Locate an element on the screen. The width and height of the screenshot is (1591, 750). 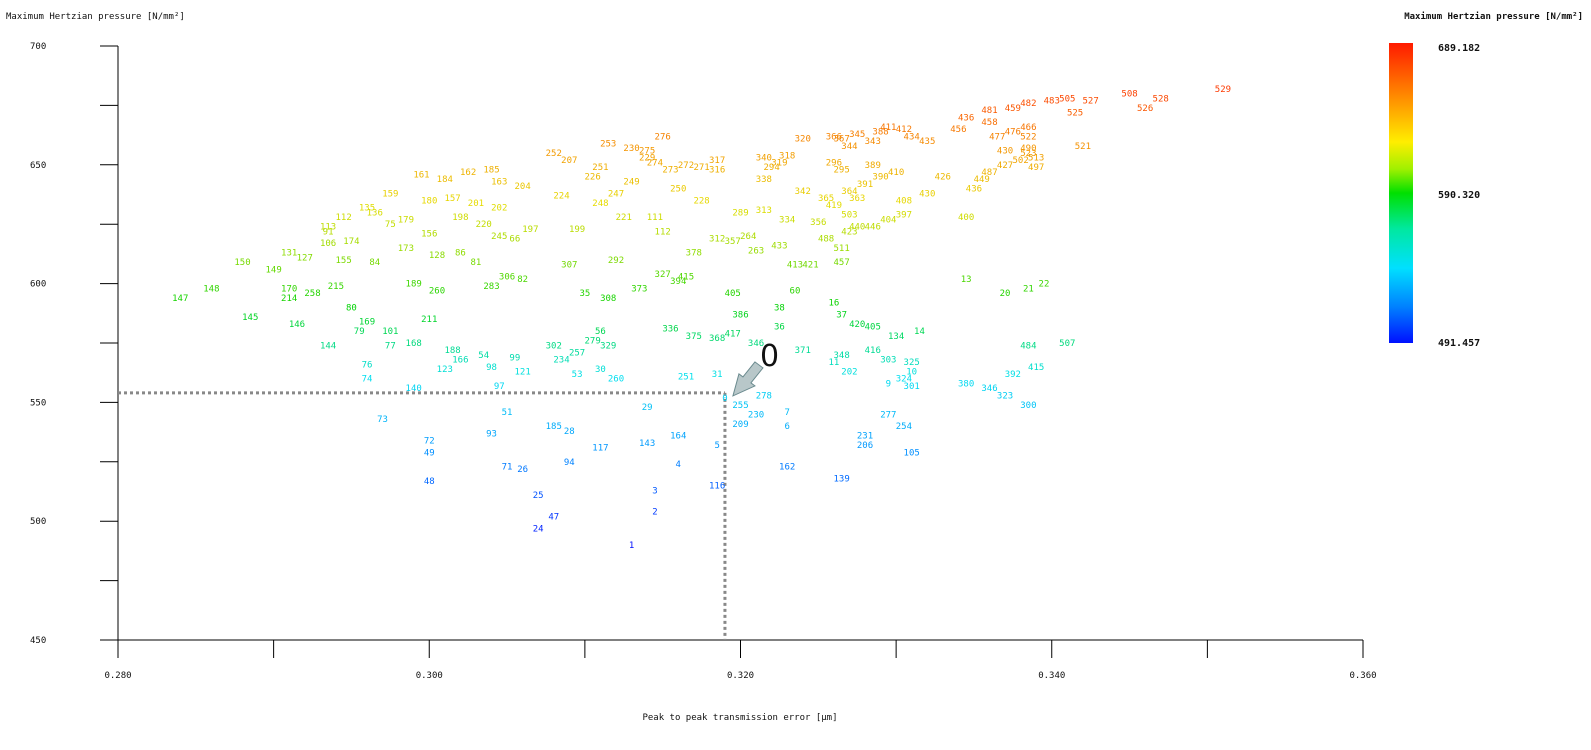
data-point-label: 198 is located at coordinates (460, 218).